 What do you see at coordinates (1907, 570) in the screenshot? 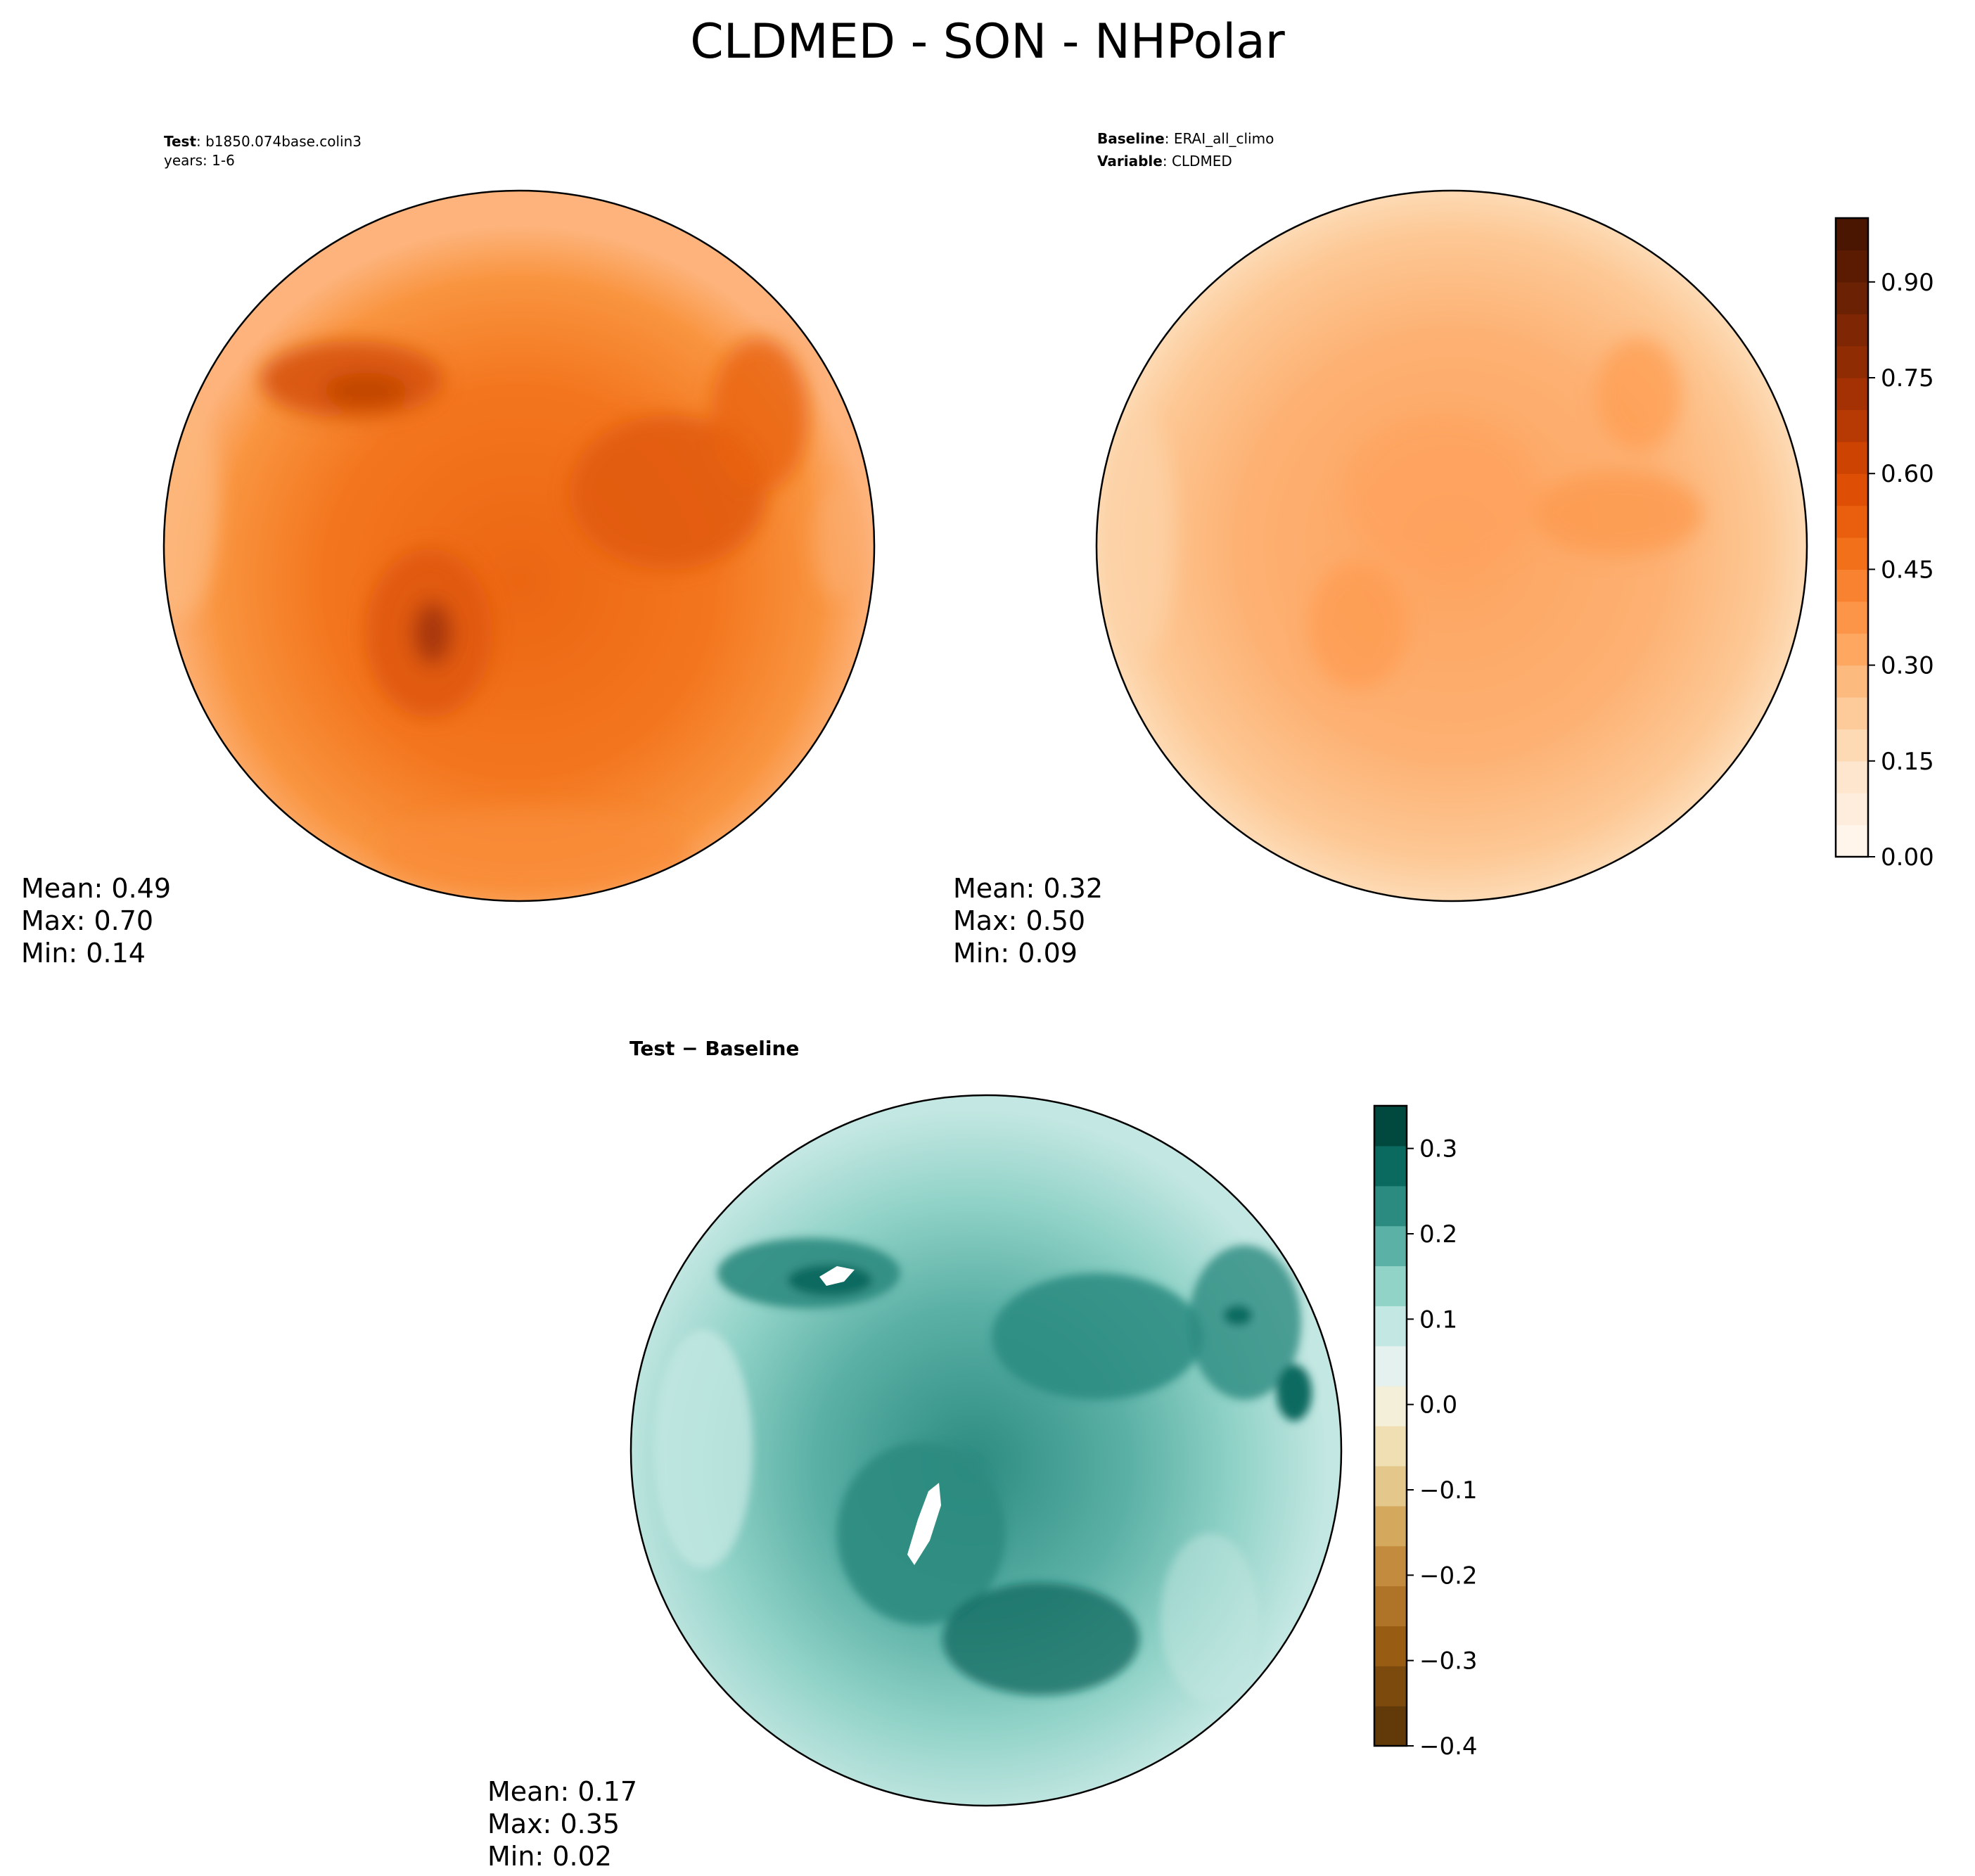
I see `baseline-colorbar-tick-label-3: 0.45` at bounding box center [1907, 570].